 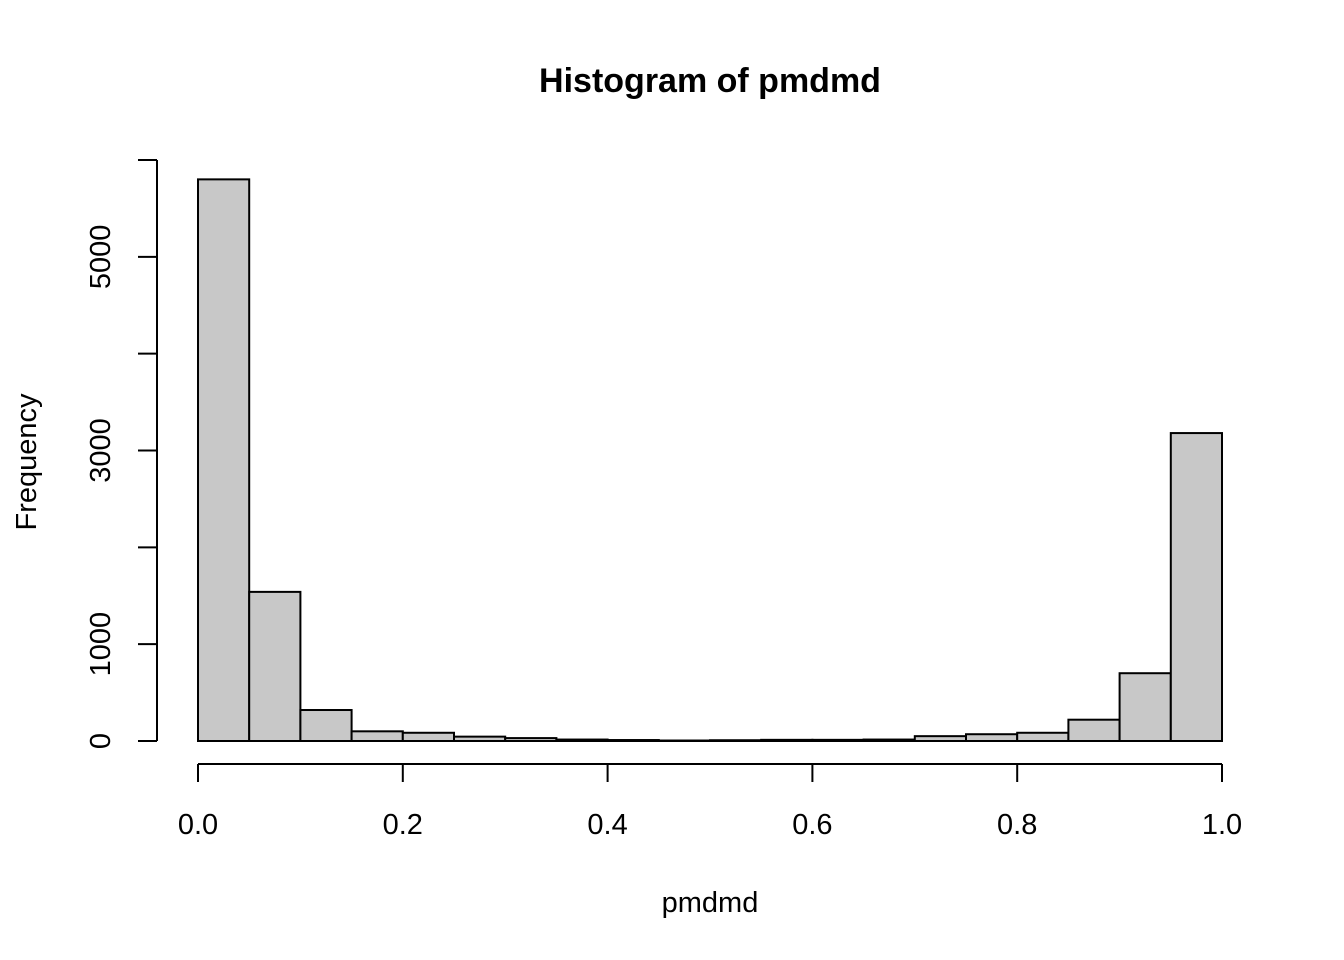 What do you see at coordinates (710, 903) in the screenshot?
I see `x-axis-label: pmdmd` at bounding box center [710, 903].